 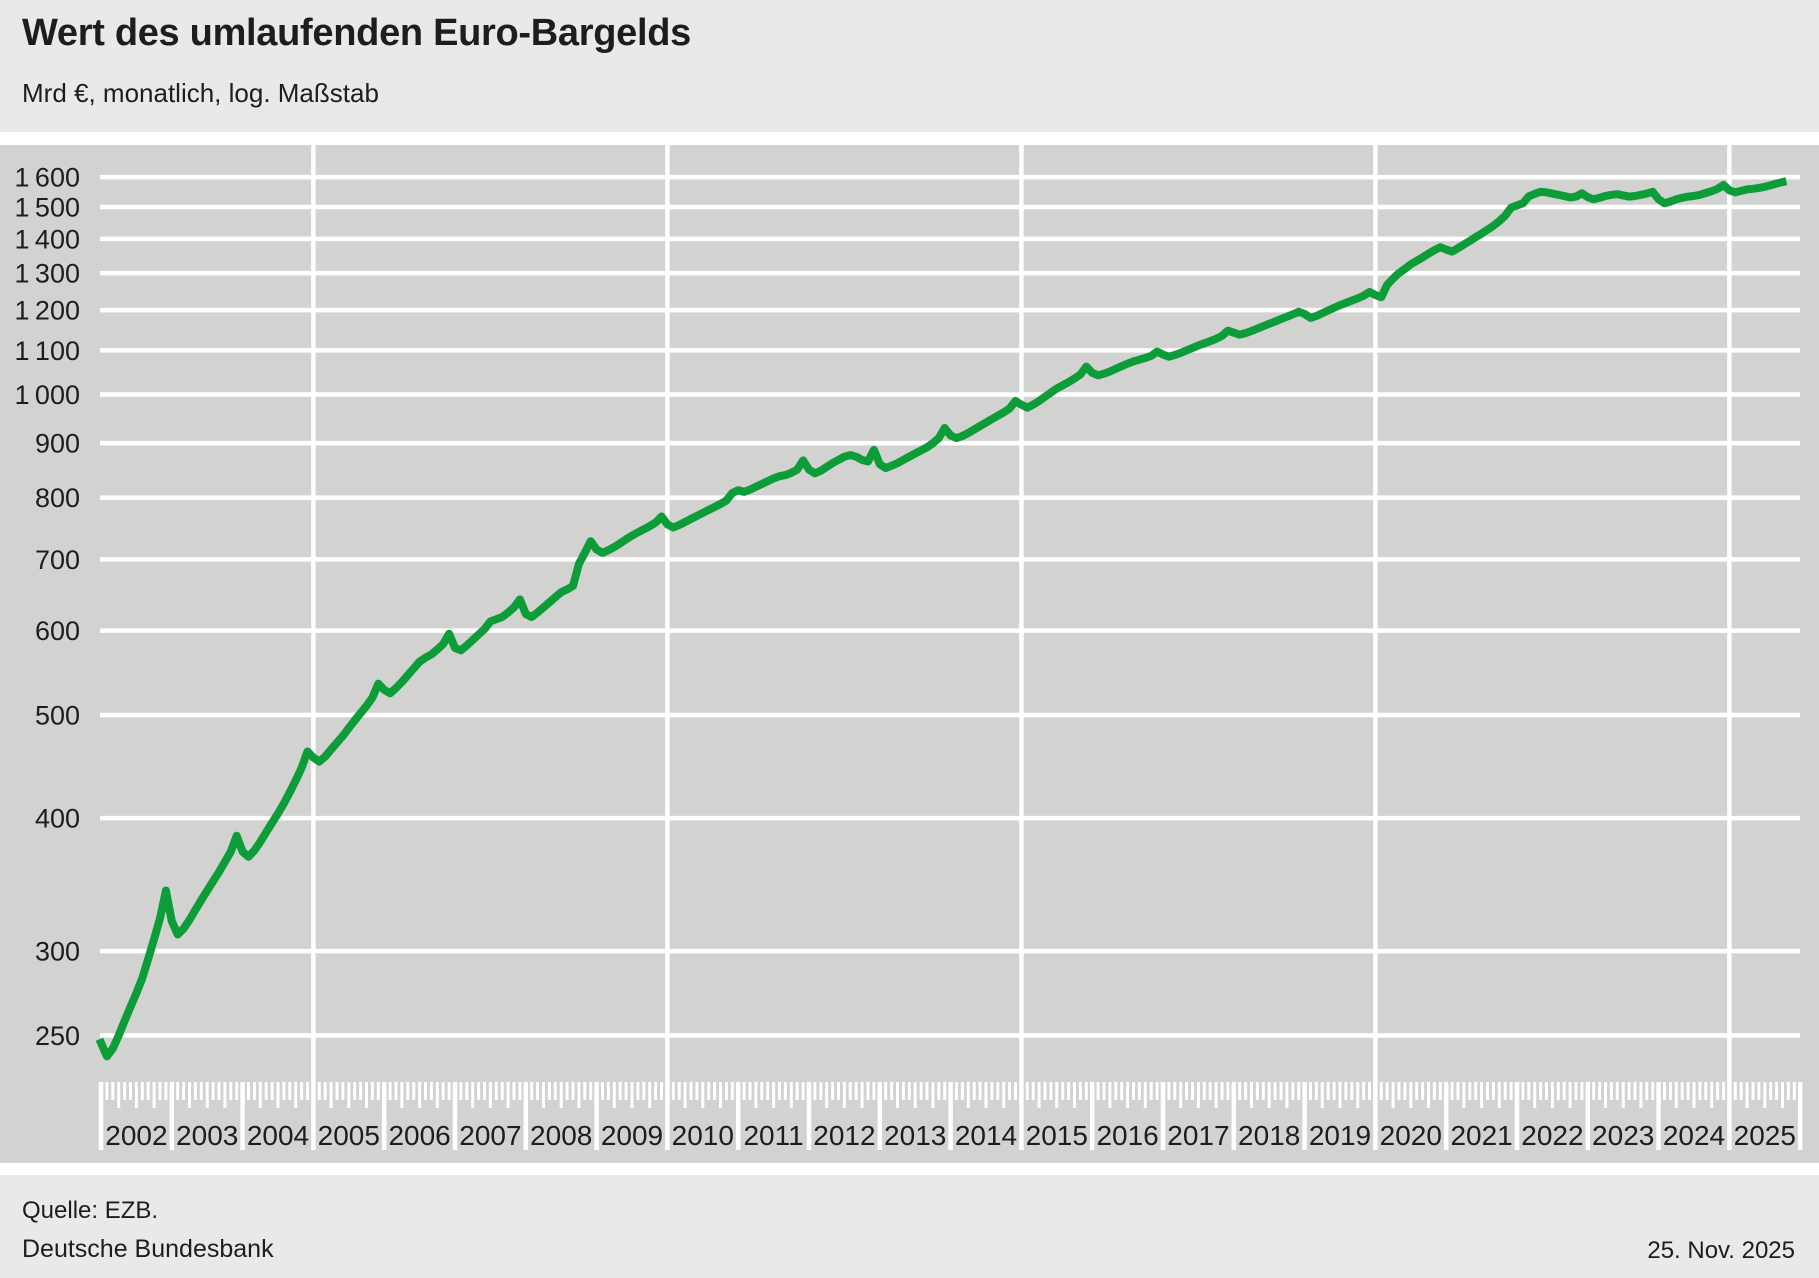 What do you see at coordinates (773, 1135) in the screenshot?
I see `x-axis-year-label: 2011` at bounding box center [773, 1135].